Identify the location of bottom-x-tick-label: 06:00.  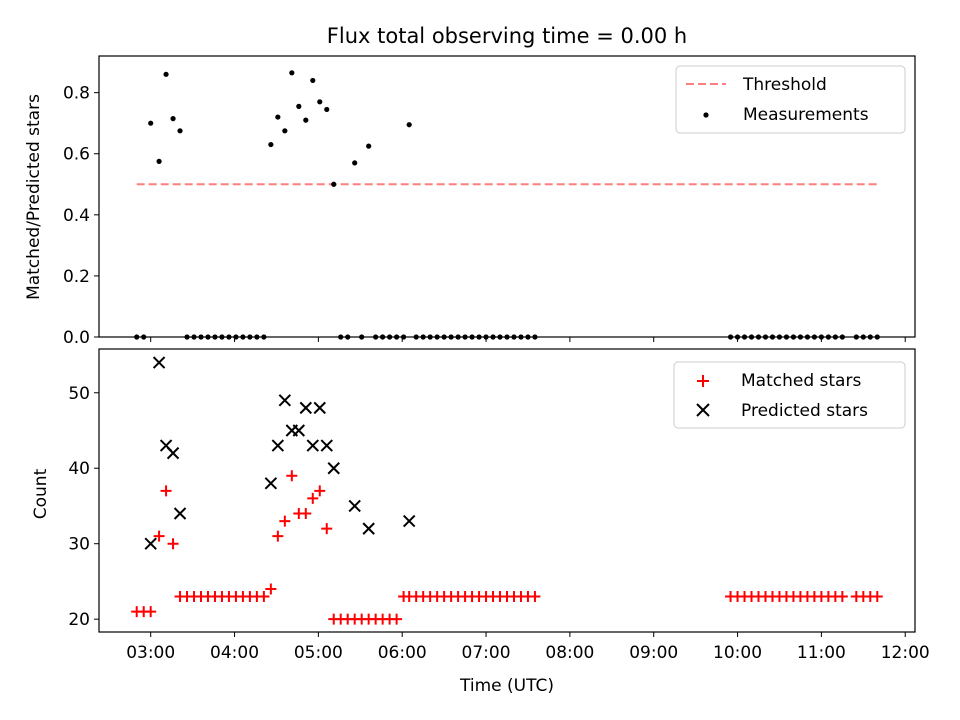
(402, 653).